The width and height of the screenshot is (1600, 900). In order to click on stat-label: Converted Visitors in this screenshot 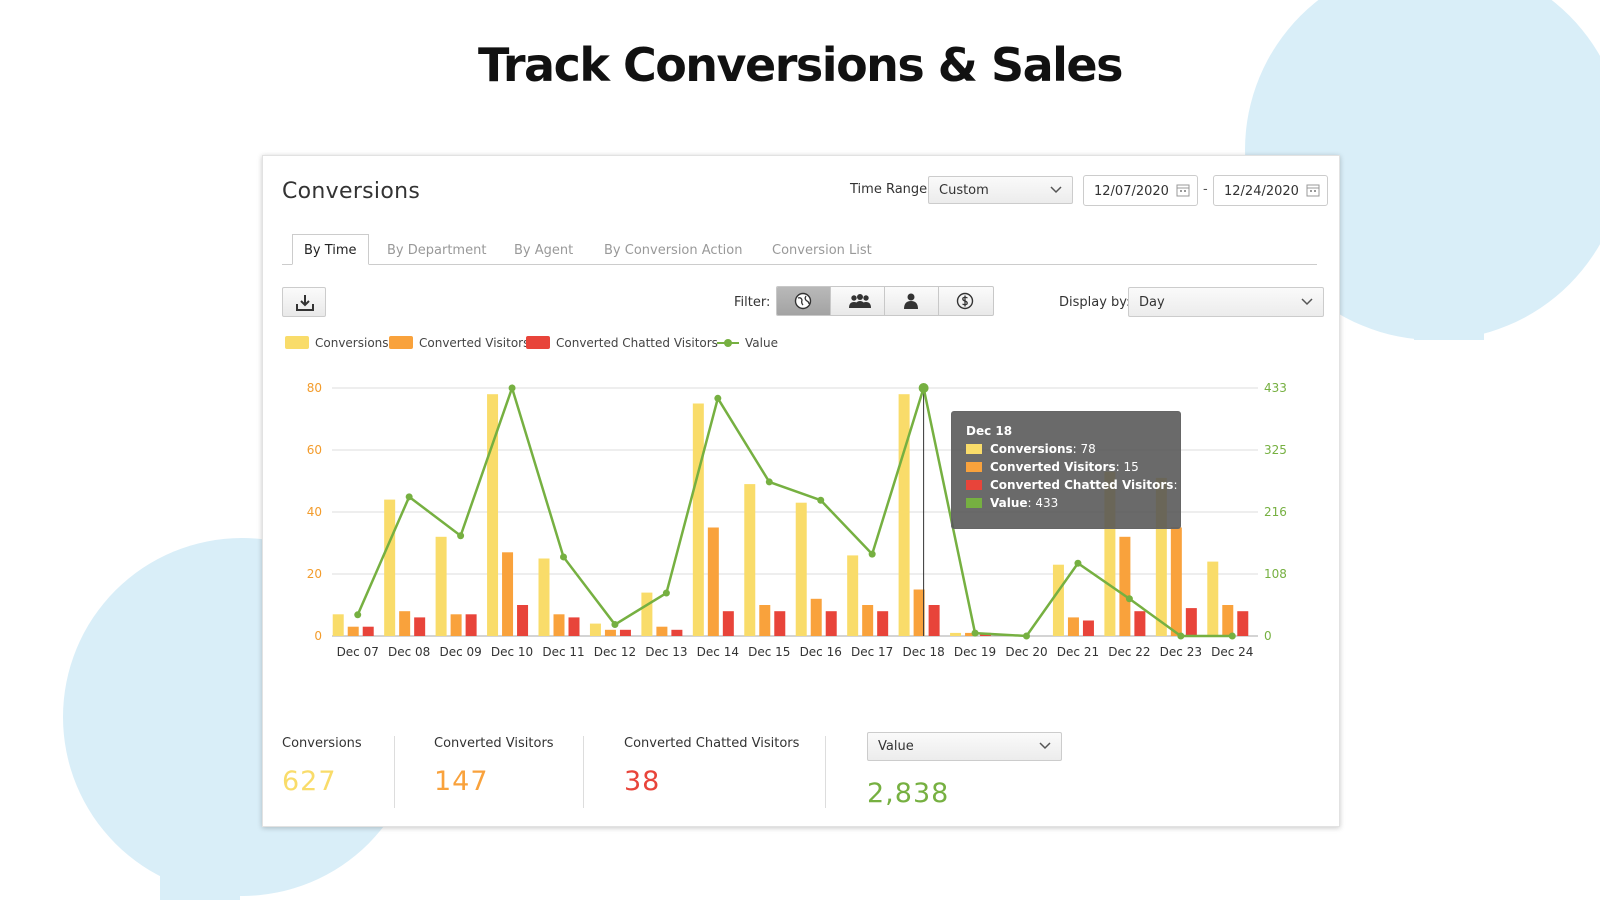, I will do `click(494, 743)`.